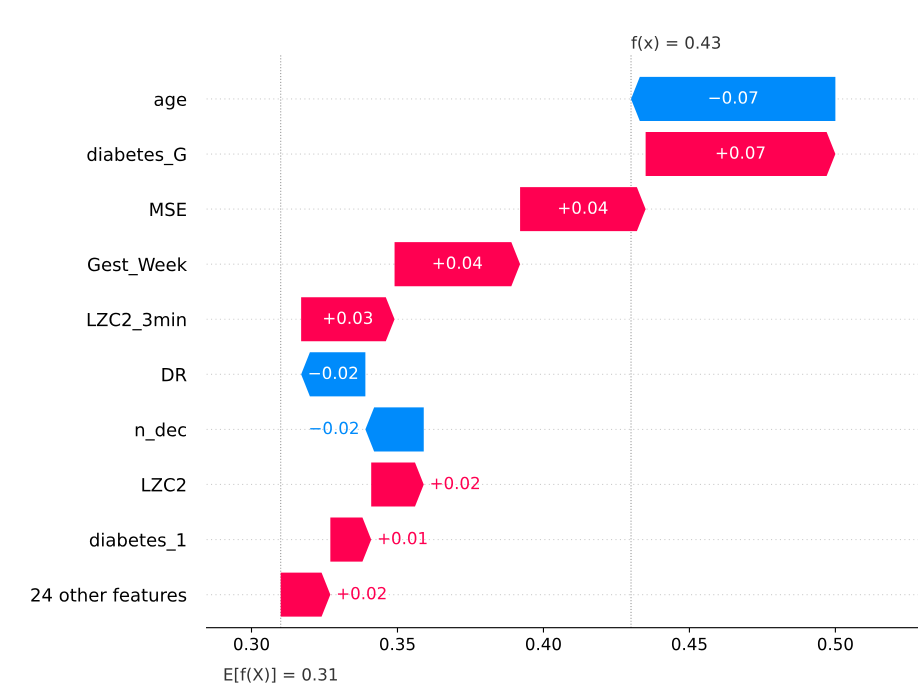 The width and height of the screenshot is (918, 686). I want to click on y-tick-label: DR, so click(174, 375).